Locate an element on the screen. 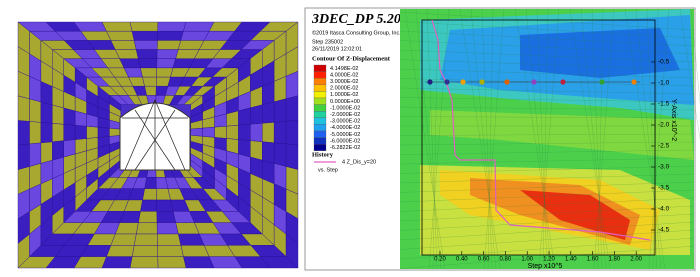  x-tick-label: 0.20 is located at coordinates (440, 260).